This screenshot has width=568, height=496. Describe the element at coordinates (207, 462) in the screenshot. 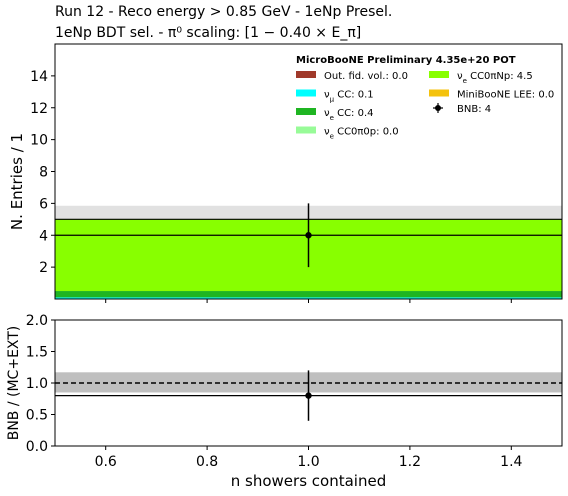

I see `x-tick-label-1: 0.8` at that location.